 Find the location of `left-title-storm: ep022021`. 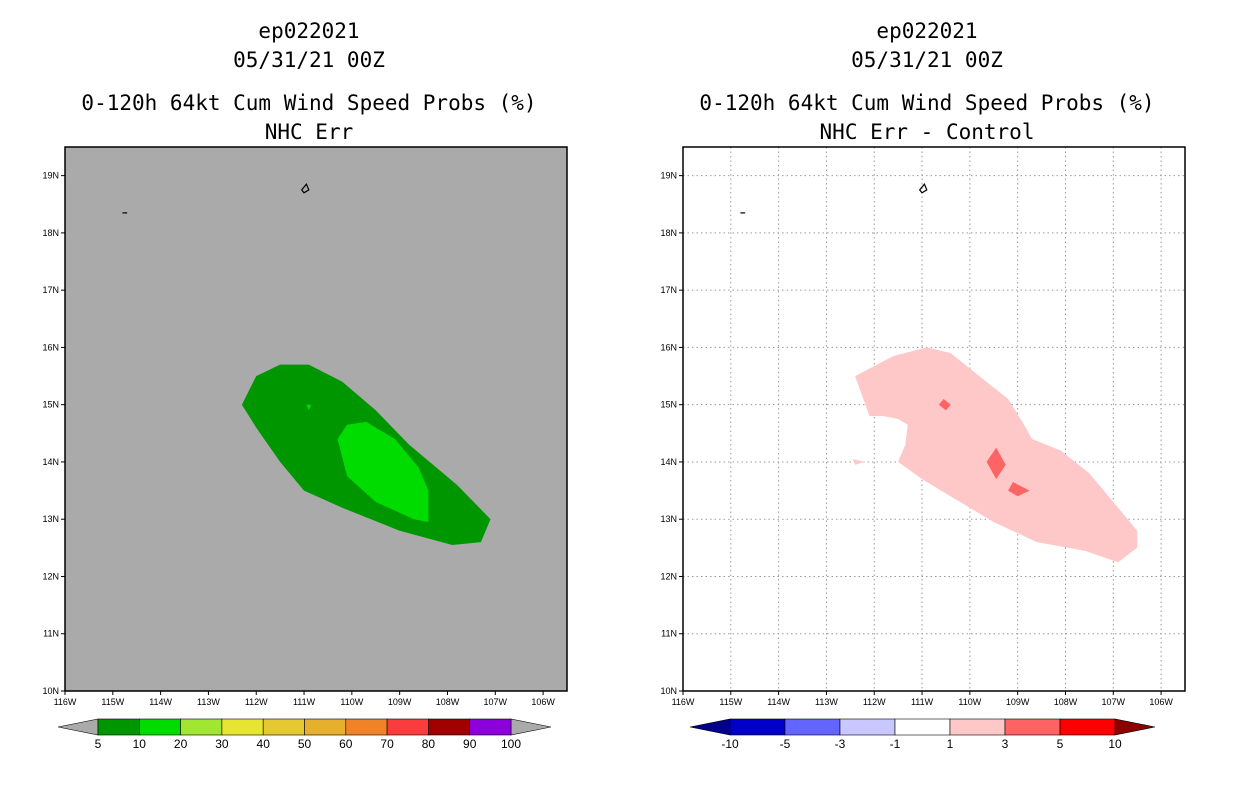

left-title-storm: ep022021 is located at coordinates (308, 31).